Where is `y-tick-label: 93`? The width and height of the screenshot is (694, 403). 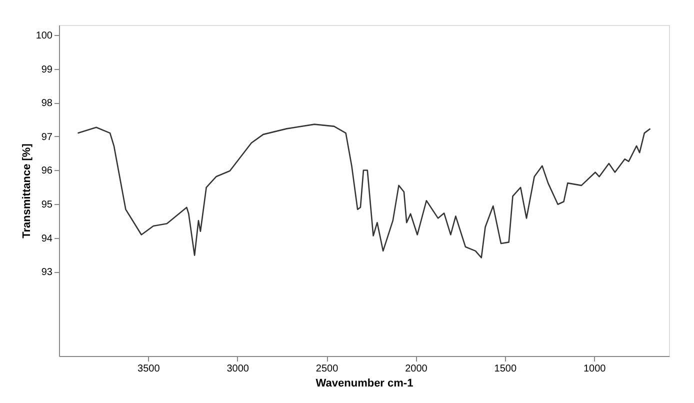
y-tick-label: 93 is located at coordinates (47, 272).